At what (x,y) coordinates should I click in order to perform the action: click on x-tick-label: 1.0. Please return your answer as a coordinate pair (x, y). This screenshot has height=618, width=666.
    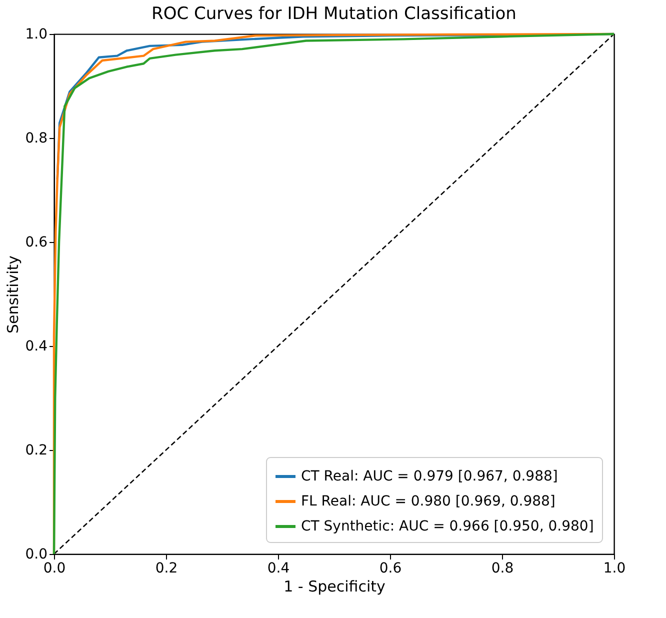
    Looking at the image, I should click on (614, 568).